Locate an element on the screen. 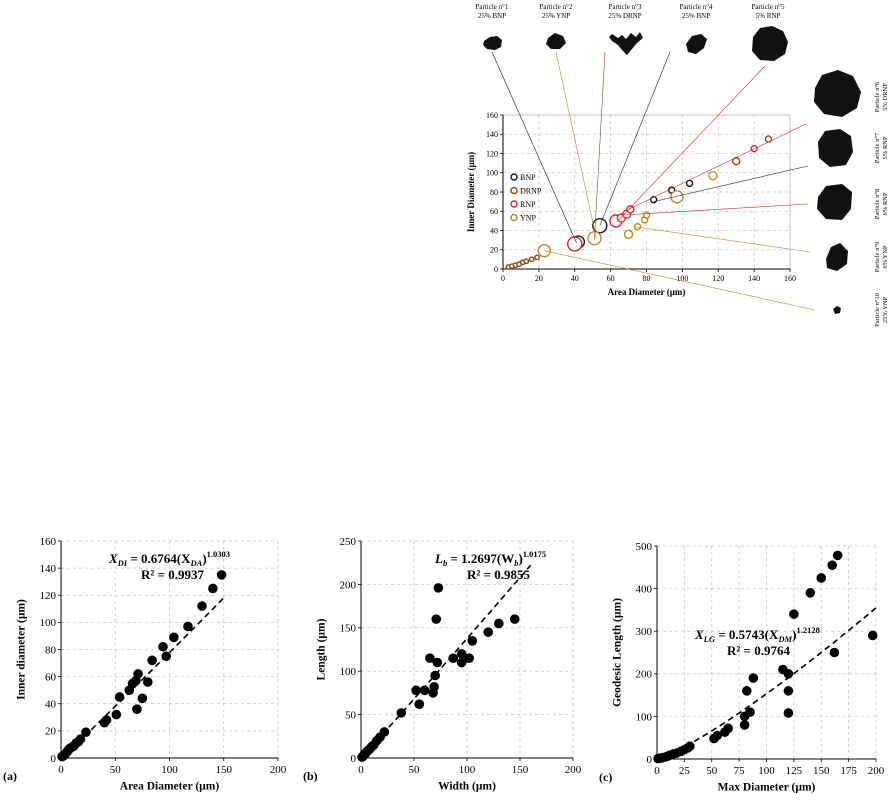 This screenshot has width=895, height=809. y-tick-label: 140 is located at coordinates (492, 134).